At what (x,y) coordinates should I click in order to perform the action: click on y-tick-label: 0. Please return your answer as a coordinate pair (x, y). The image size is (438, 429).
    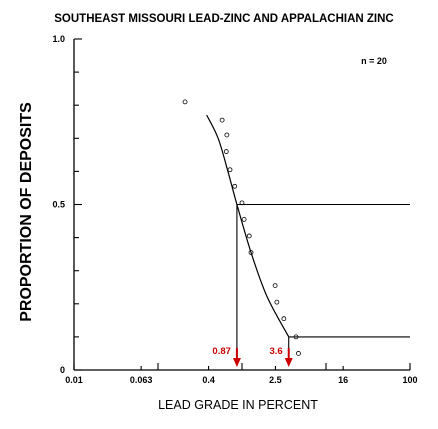
    Looking at the image, I should click on (62, 370).